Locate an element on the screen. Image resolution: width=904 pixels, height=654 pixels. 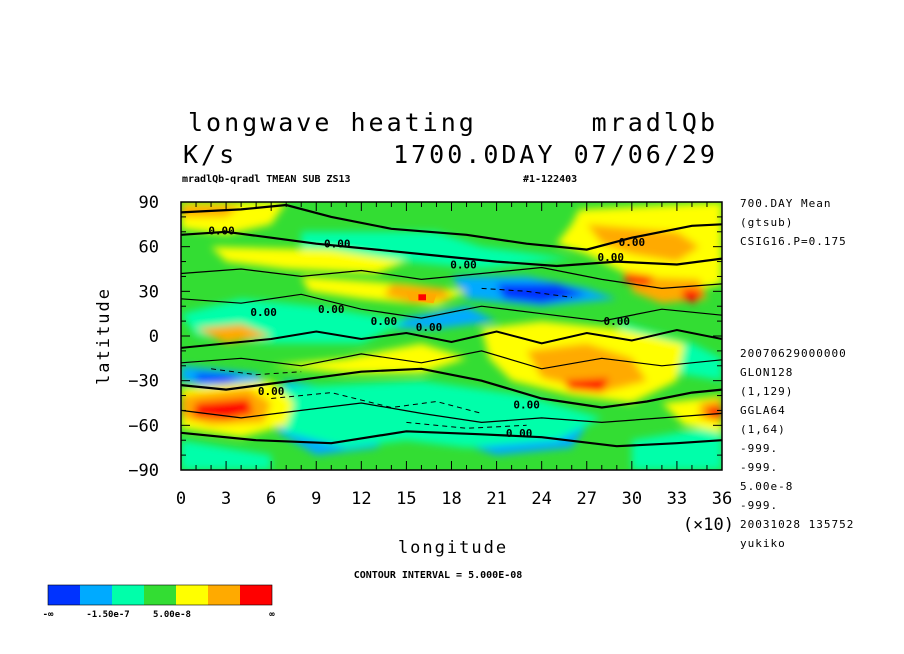
x-tick-label: 12 is located at coordinates (361, 499).